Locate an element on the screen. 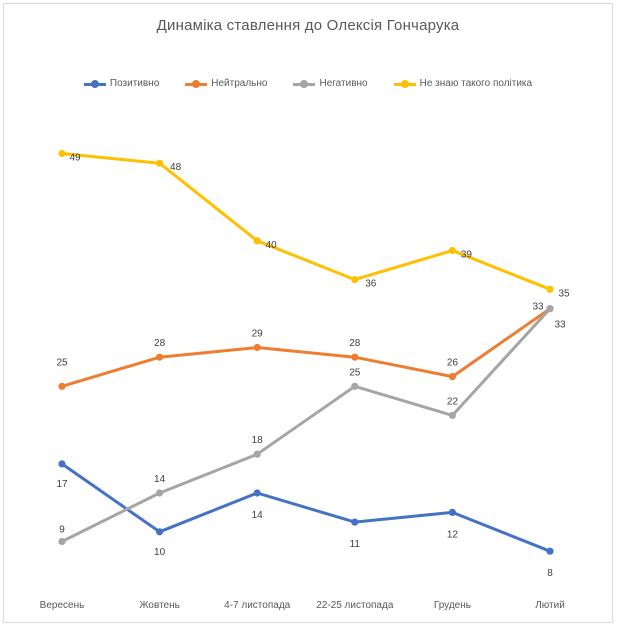  legend-label: Нейтрально is located at coordinates (239, 83).